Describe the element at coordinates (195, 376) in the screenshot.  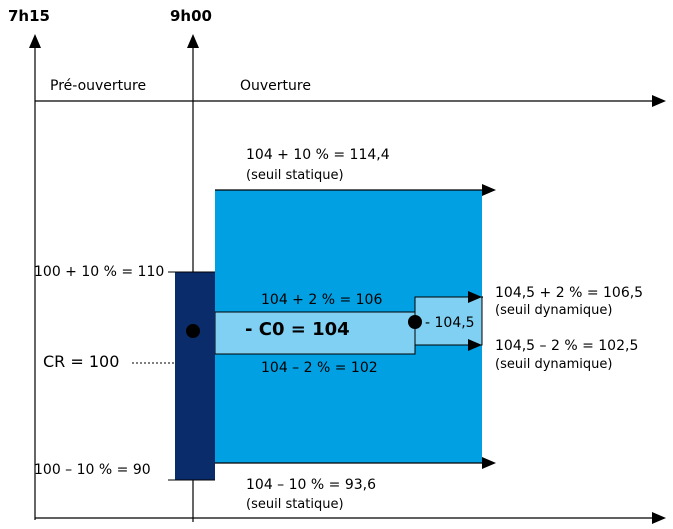
I see `reference-band` at that location.